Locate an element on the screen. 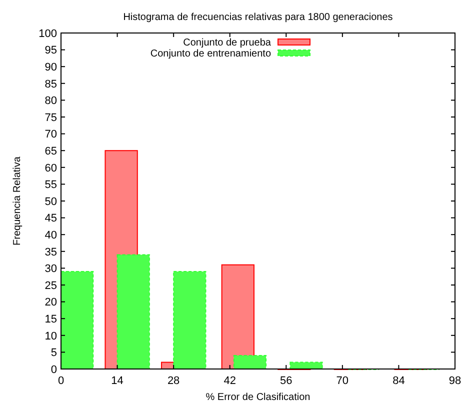 The height and width of the screenshot is (403, 467). y-tick-label: 95 is located at coordinates (50, 50).